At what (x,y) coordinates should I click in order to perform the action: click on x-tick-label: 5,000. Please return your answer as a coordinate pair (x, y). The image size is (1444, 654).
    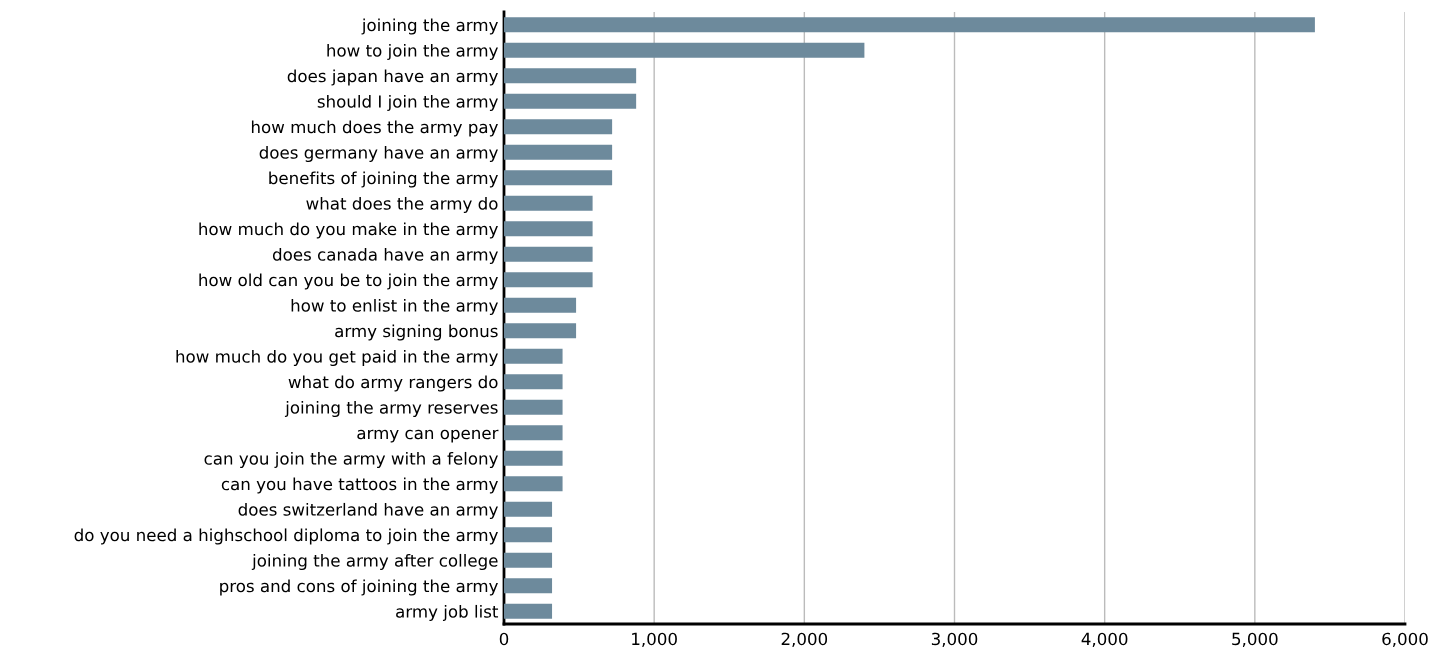
    Looking at the image, I should click on (1255, 639).